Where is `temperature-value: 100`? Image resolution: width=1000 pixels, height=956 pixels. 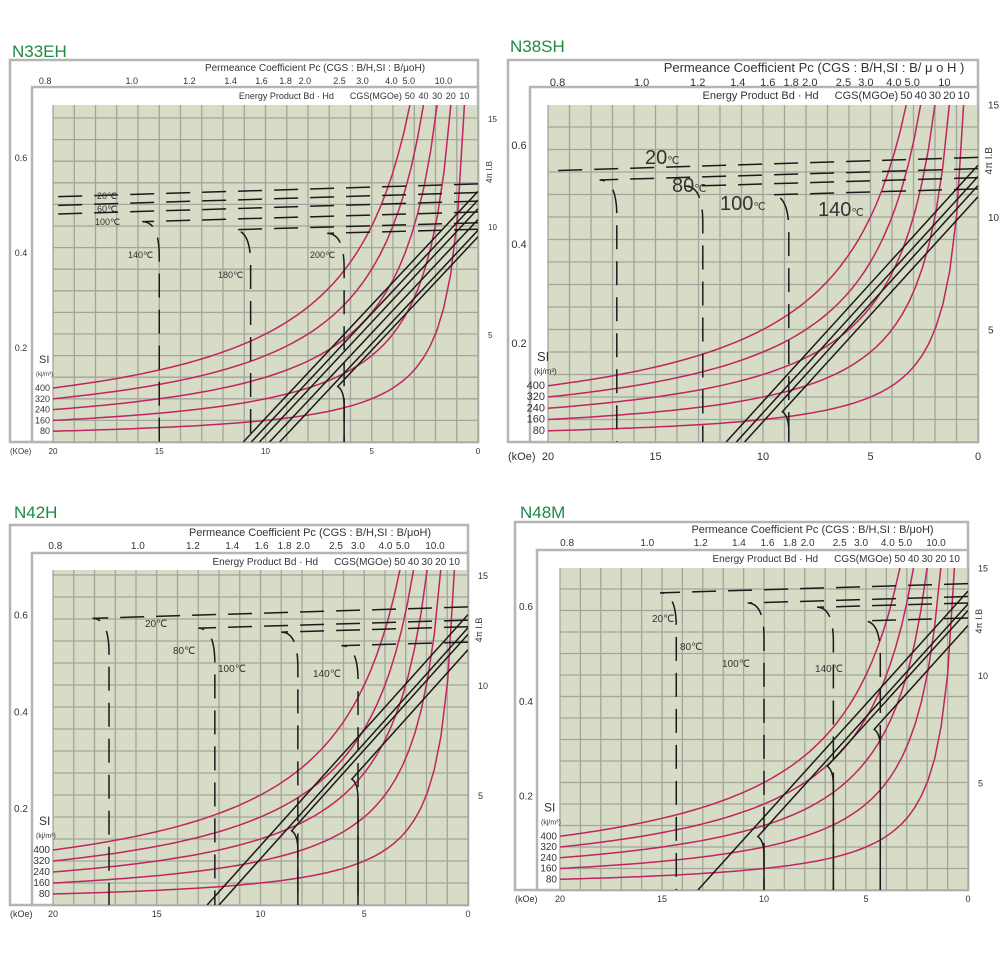 temperature-value: 100 is located at coordinates (736, 204).